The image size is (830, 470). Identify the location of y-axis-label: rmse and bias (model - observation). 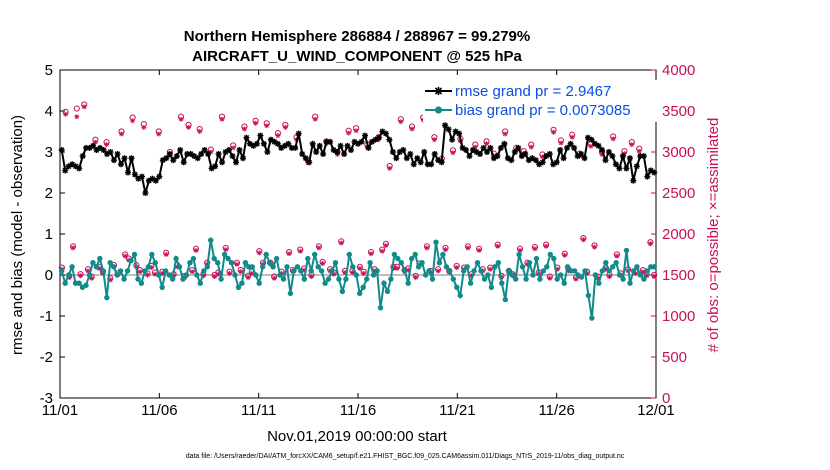
(17, 235).